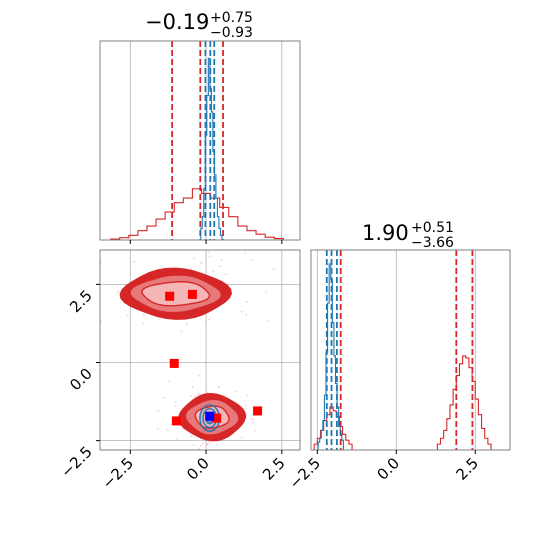  Describe the element at coordinates (177, 22) in the screenshot. I see `param1-title-value: −0.19` at that location.